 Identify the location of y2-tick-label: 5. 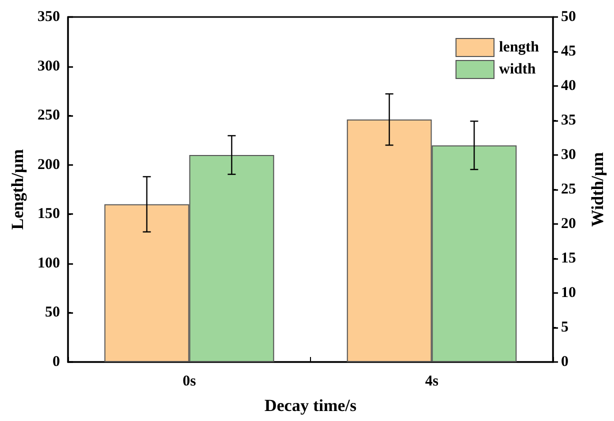
(564, 328).